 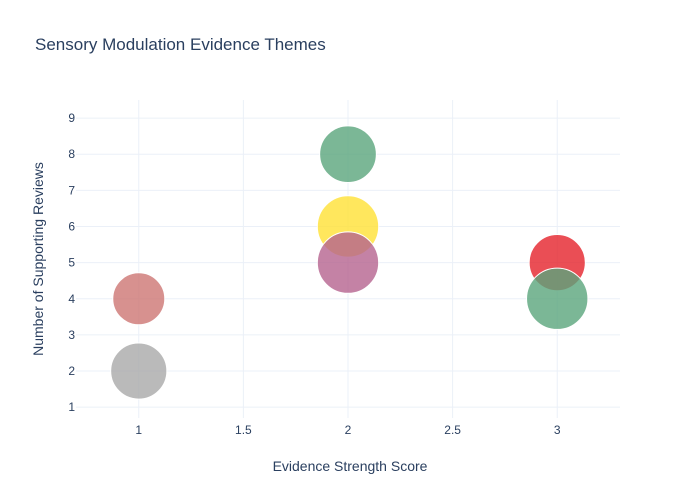 What do you see at coordinates (452, 430) in the screenshot?
I see `x-tick-label: 2.5` at bounding box center [452, 430].